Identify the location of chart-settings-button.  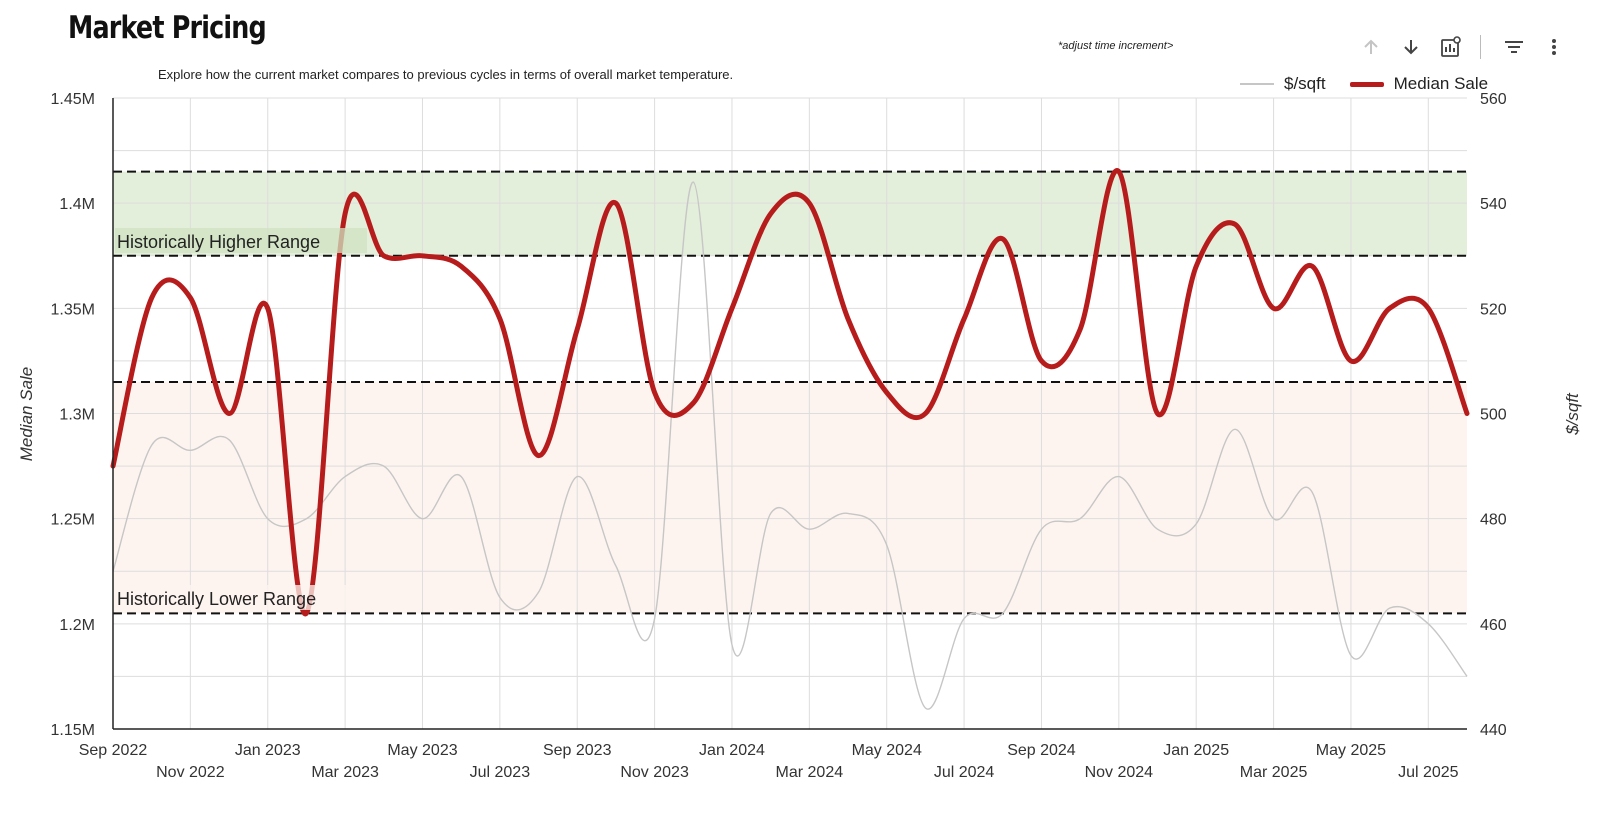
(1451, 47).